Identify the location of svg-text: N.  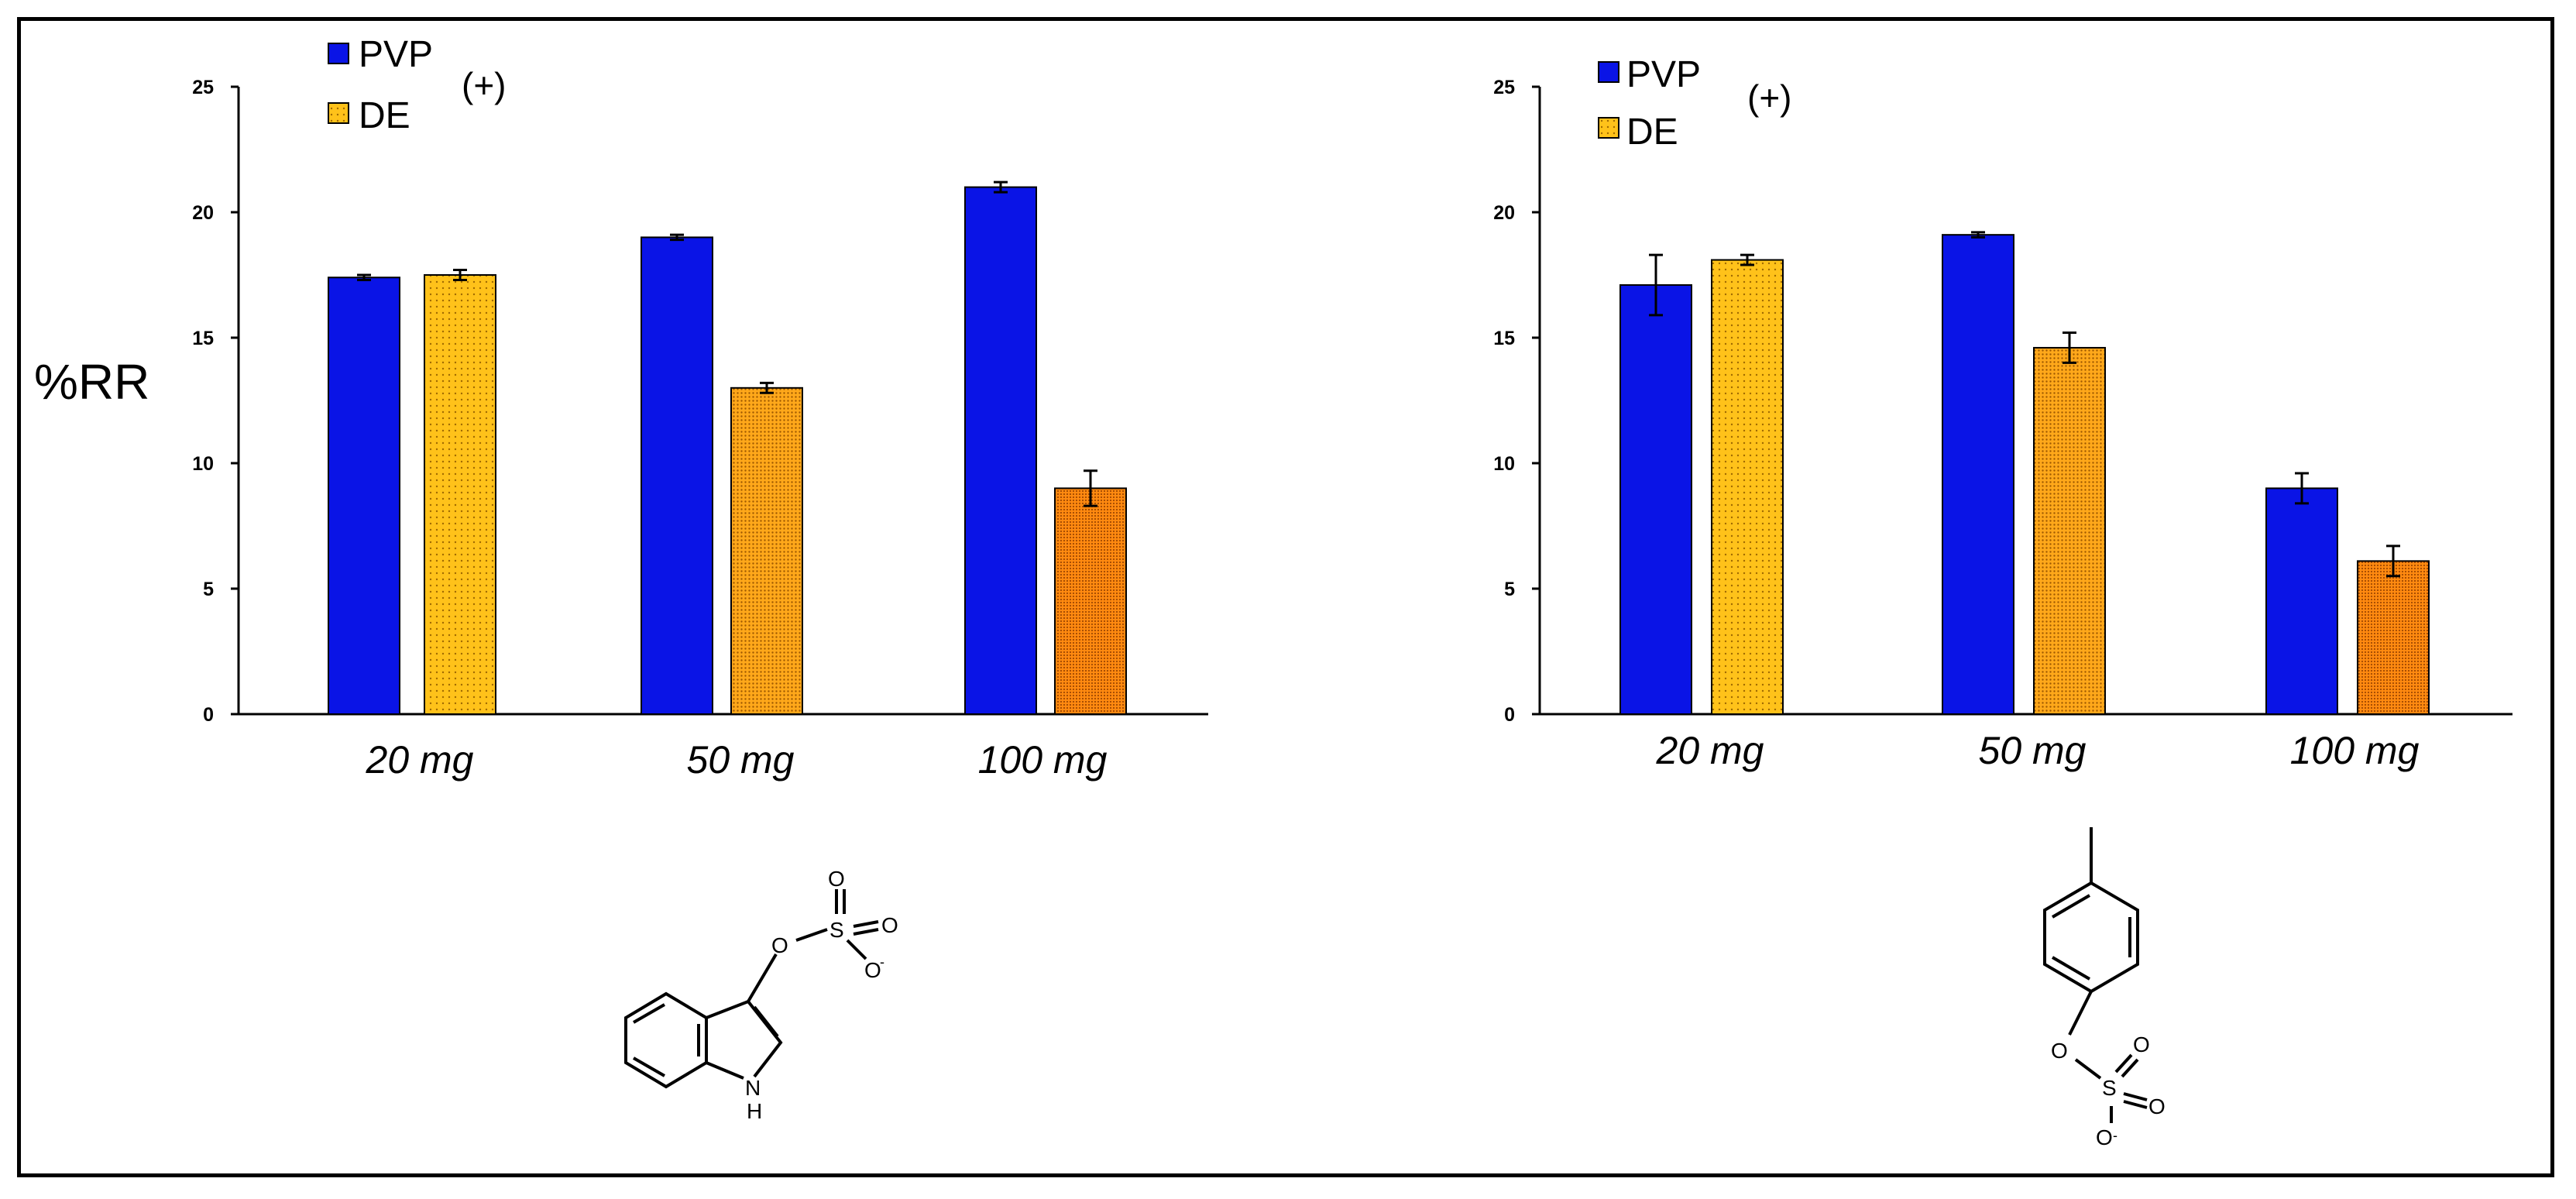
(753, 1088).